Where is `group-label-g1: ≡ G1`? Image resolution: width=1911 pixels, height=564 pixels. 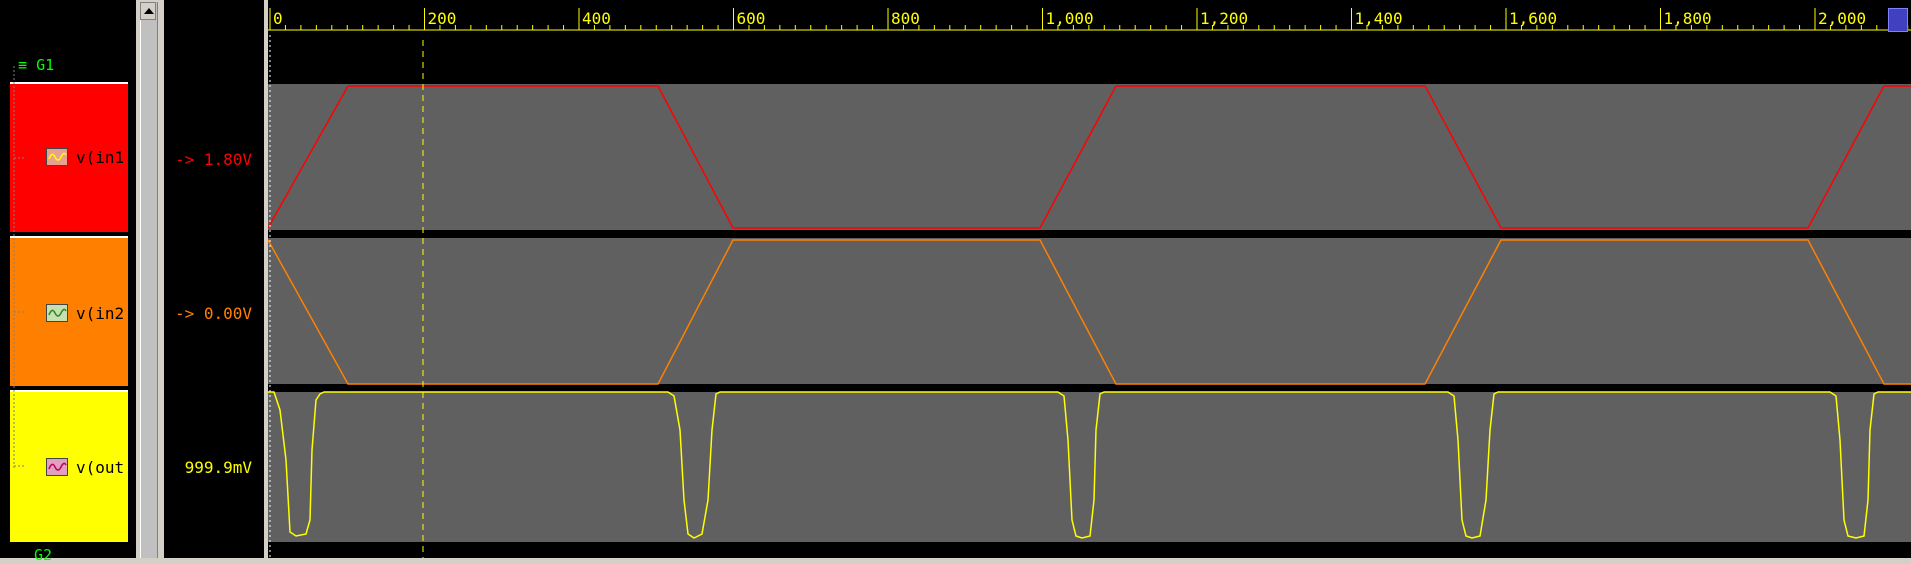 group-label-g1: ≡ G1 is located at coordinates (36, 65).